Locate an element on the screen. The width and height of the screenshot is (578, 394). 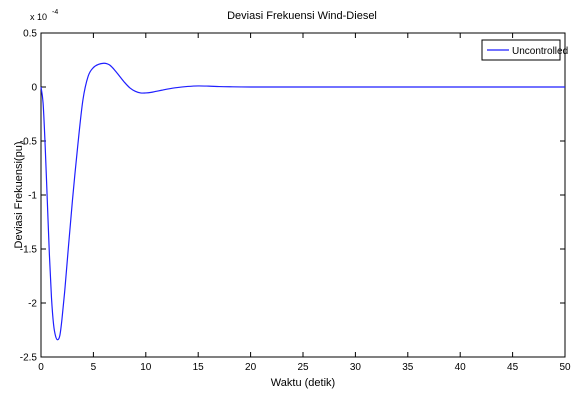
y-axis-label: Deviasi Frekuensi(pu) is located at coordinates (19, 195).